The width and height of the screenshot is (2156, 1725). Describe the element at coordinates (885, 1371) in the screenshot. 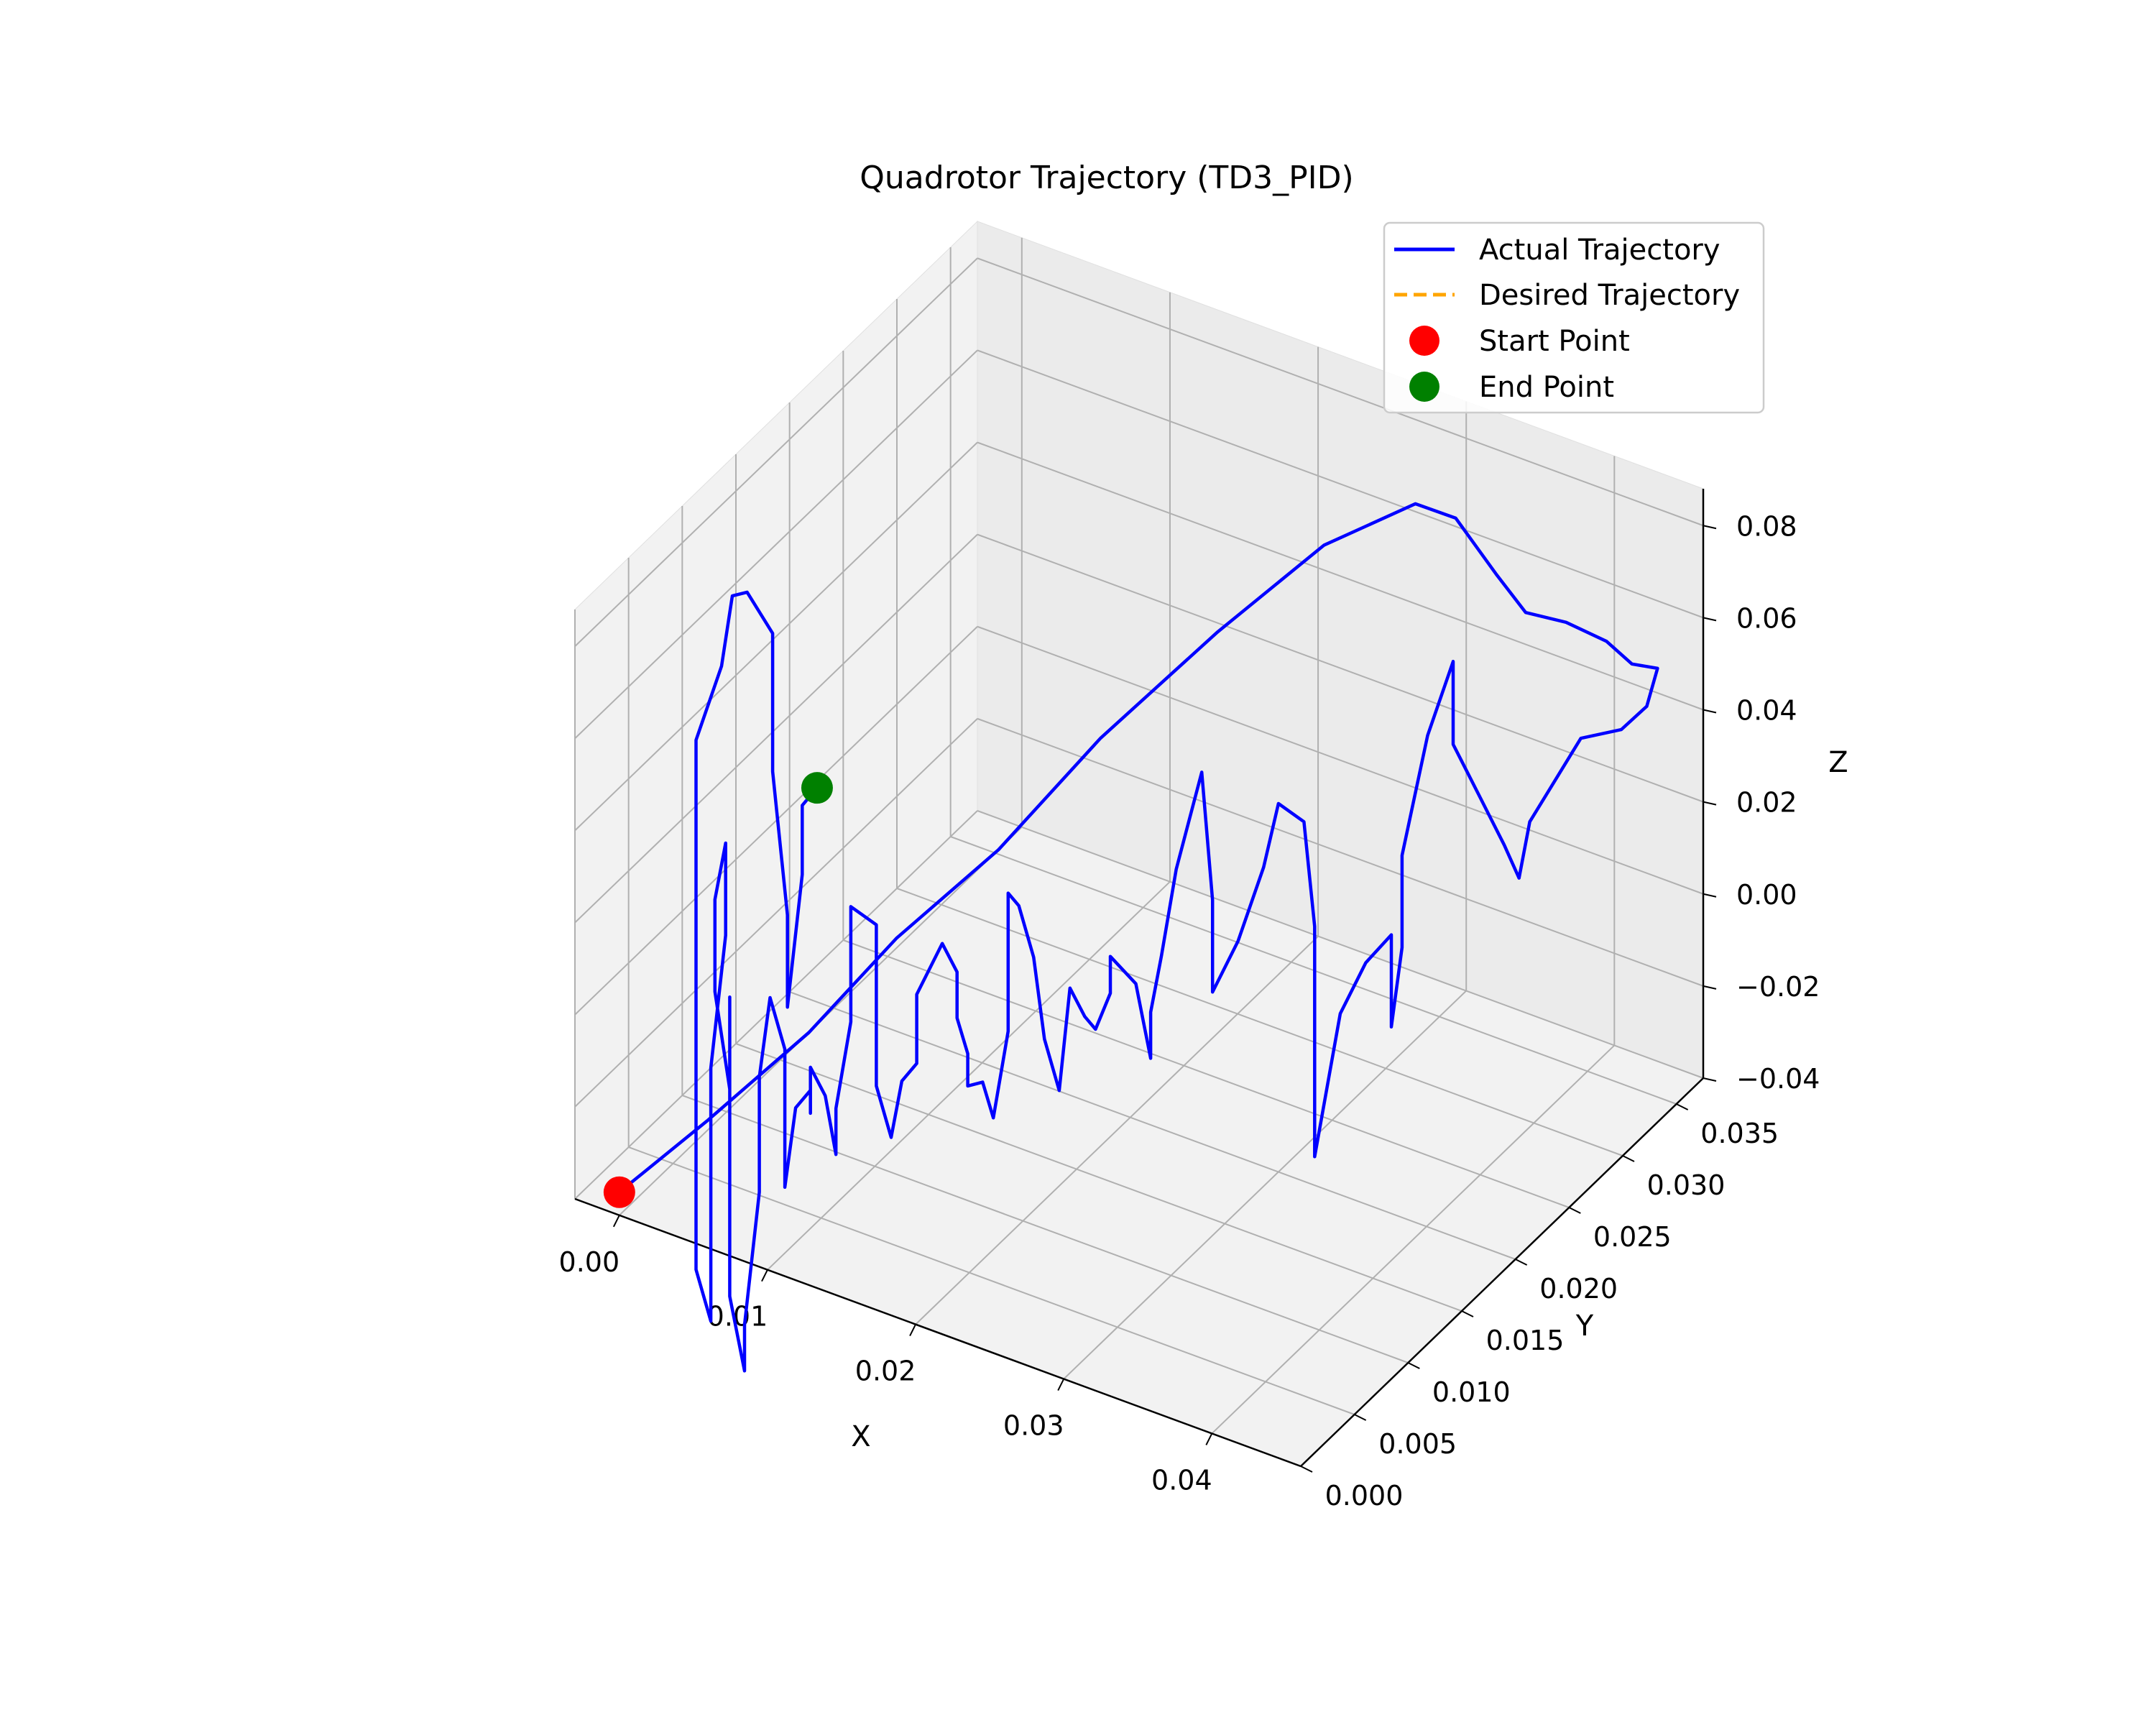

I see `x-tick-label: 0.02` at that location.